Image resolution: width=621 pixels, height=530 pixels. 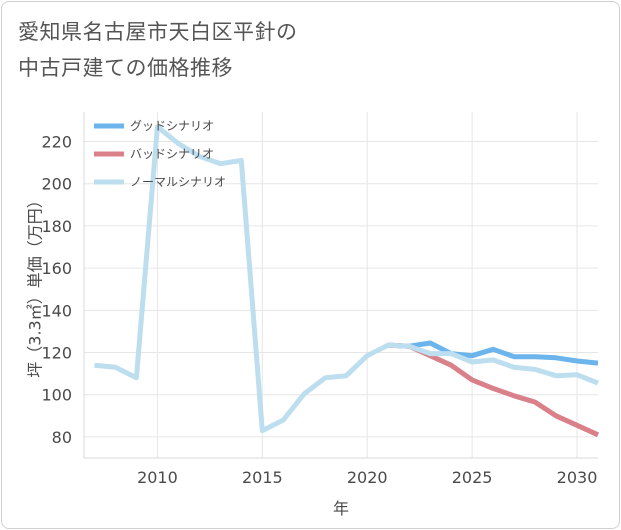 I want to click on y-tick-label: 140, so click(x=56, y=310).